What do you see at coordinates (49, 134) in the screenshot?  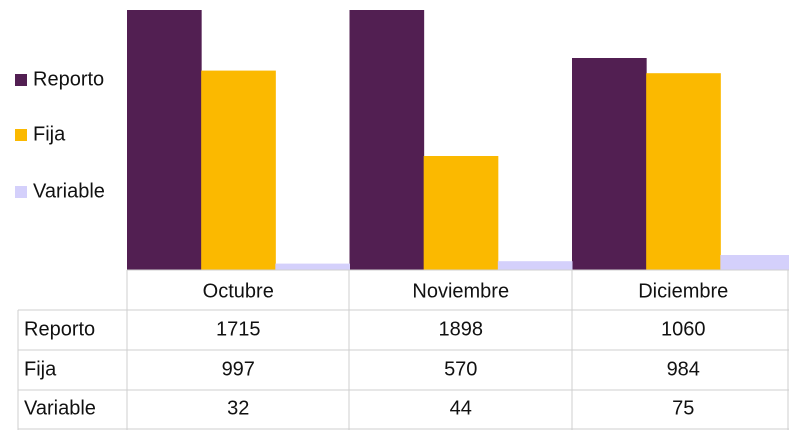 I see `legend-label: Fija` at bounding box center [49, 134].